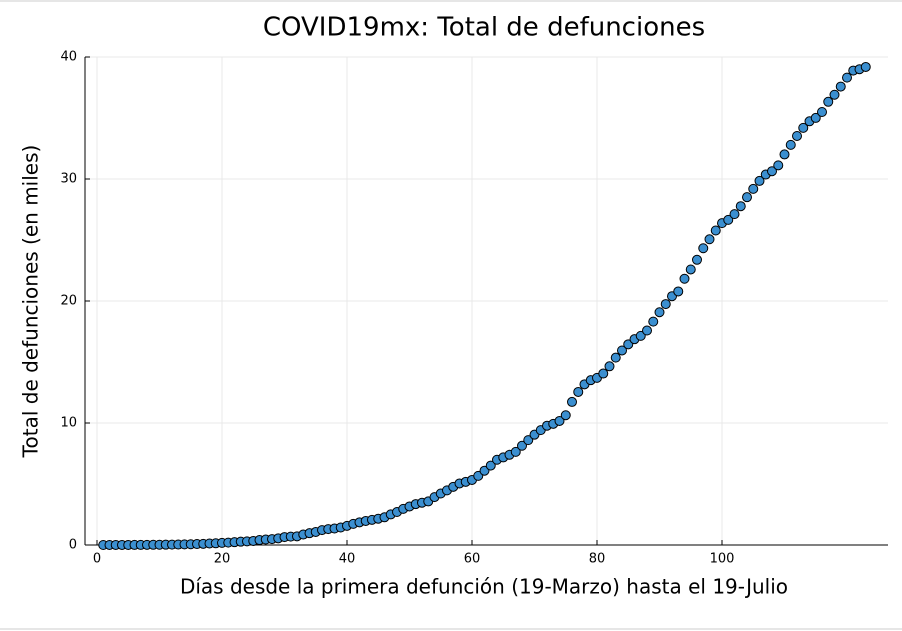 The image size is (902, 631). Describe the element at coordinates (472, 559) in the screenshot. I see `x-tick-label: 60` at that location.